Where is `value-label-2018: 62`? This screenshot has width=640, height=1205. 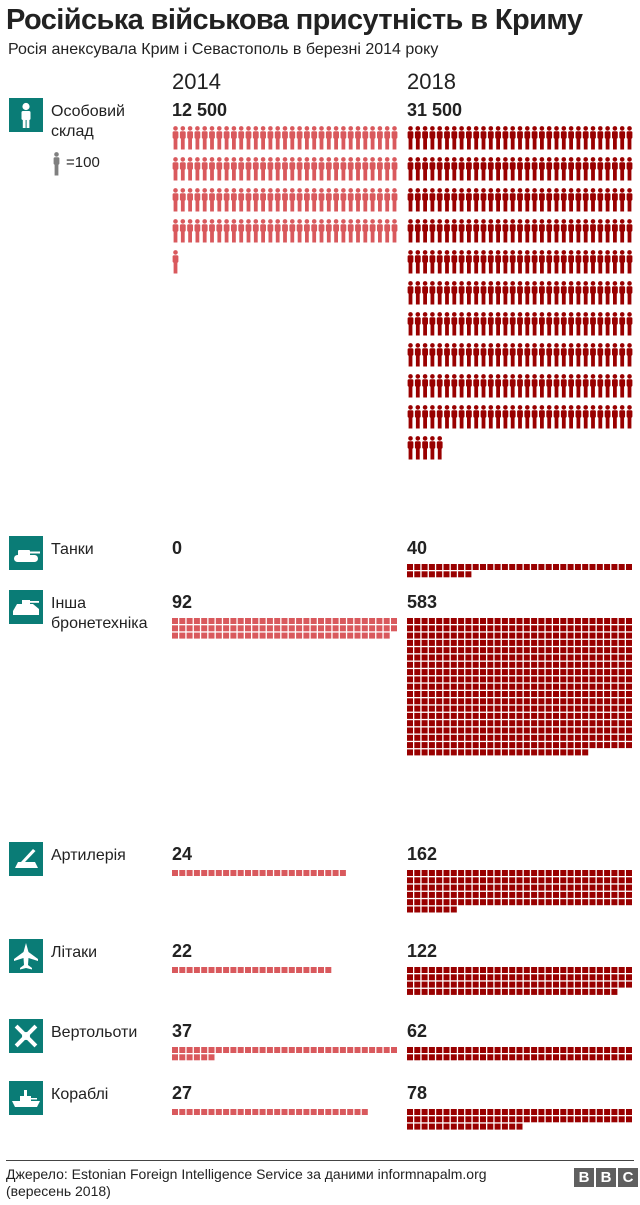
value-label-2018: 62 is located at coordinates (417, 1031).